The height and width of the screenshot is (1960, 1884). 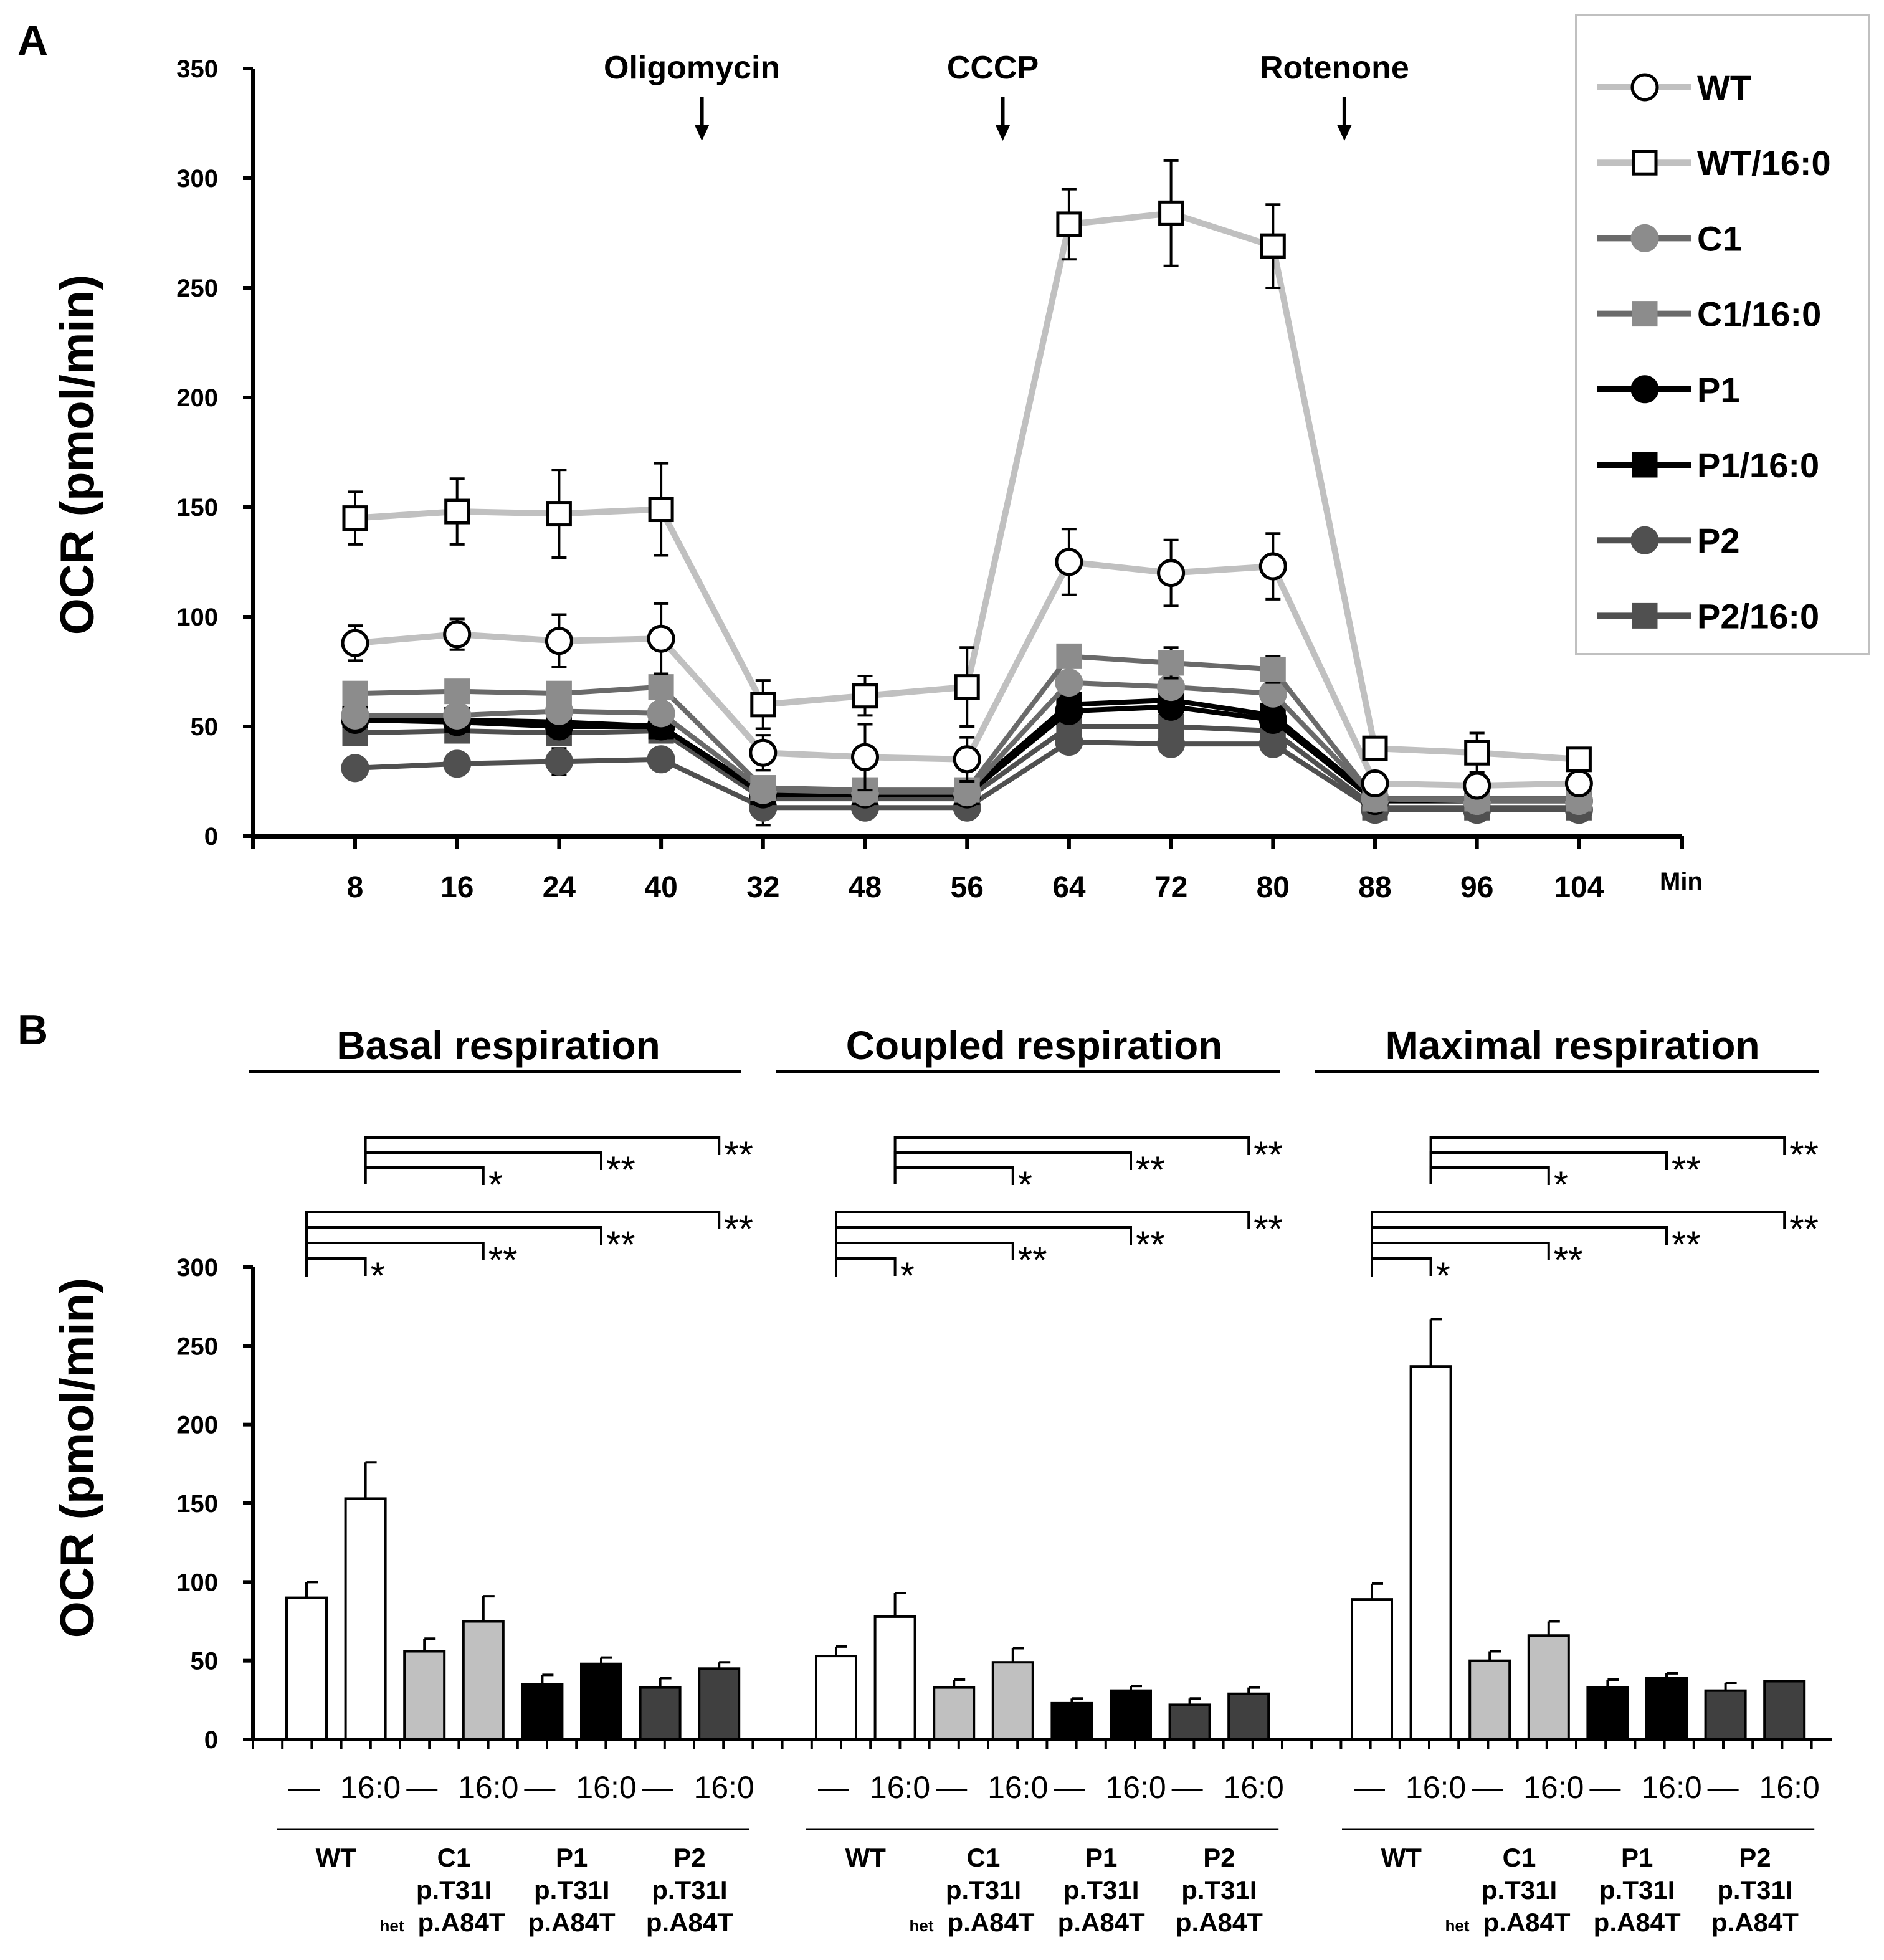 I want to click on y-tick-label: 150, so click(x=197, y=507).